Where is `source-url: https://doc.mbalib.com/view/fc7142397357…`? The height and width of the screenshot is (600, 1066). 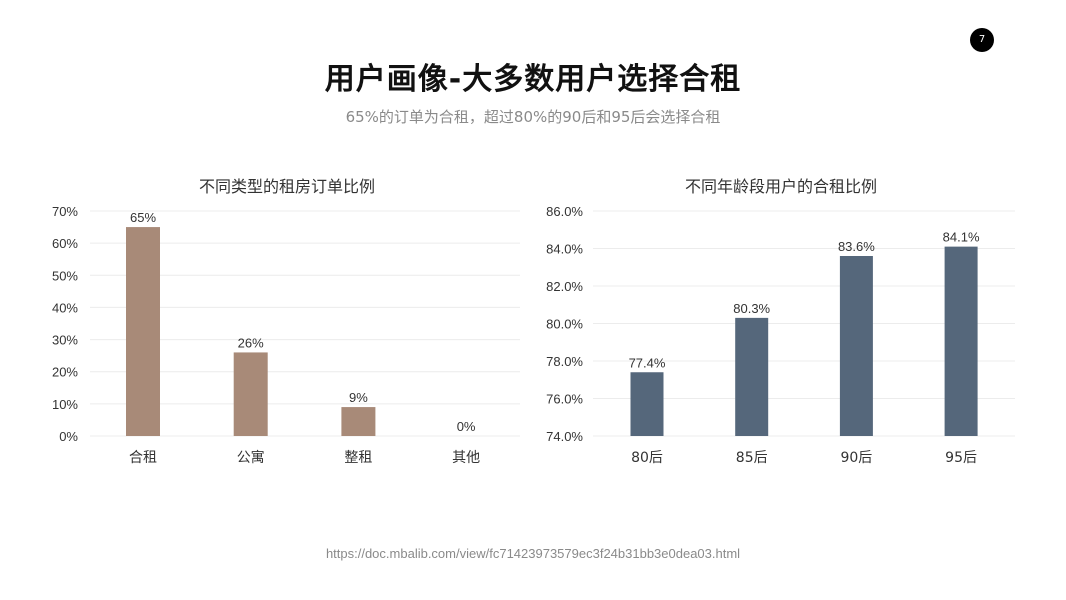 source-url: https://doc.mbalib.com/view/fc7142397357… is located at coordinates (533, 553).